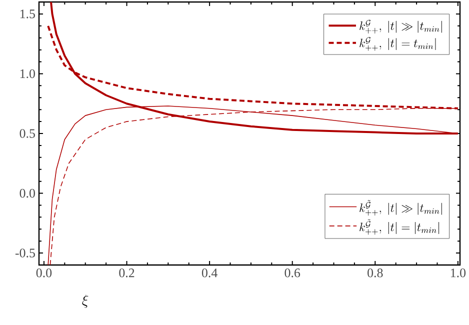 Image resolution: width=469 pixels, height=325 pixels. Describe the element at coordinates (400, 227) in the screenshot. I see `legend-label: $k^{\tilde{\mathcal{G}}}_{++},\ |t|=|t_{min}|$` at that location.